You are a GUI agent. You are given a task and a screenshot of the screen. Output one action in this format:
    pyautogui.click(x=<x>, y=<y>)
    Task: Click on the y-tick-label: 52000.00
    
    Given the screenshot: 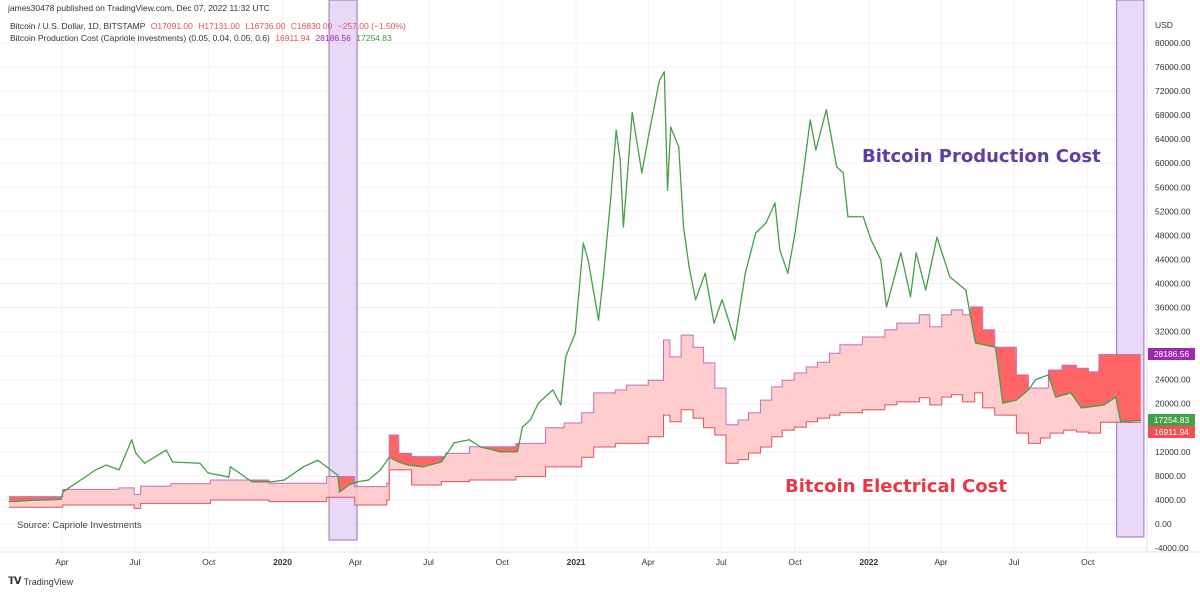 What is the action you would take?
    pyautogui.click(x=1173, y=211)
    